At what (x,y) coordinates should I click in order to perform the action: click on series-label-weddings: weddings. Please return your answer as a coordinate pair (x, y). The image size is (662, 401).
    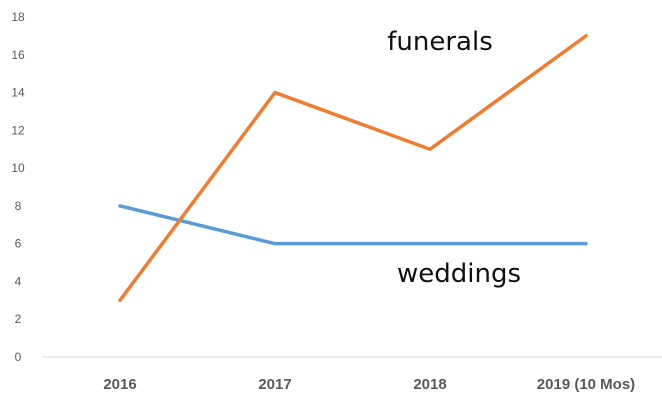
    Looking at the image, I should click on (459, 274).